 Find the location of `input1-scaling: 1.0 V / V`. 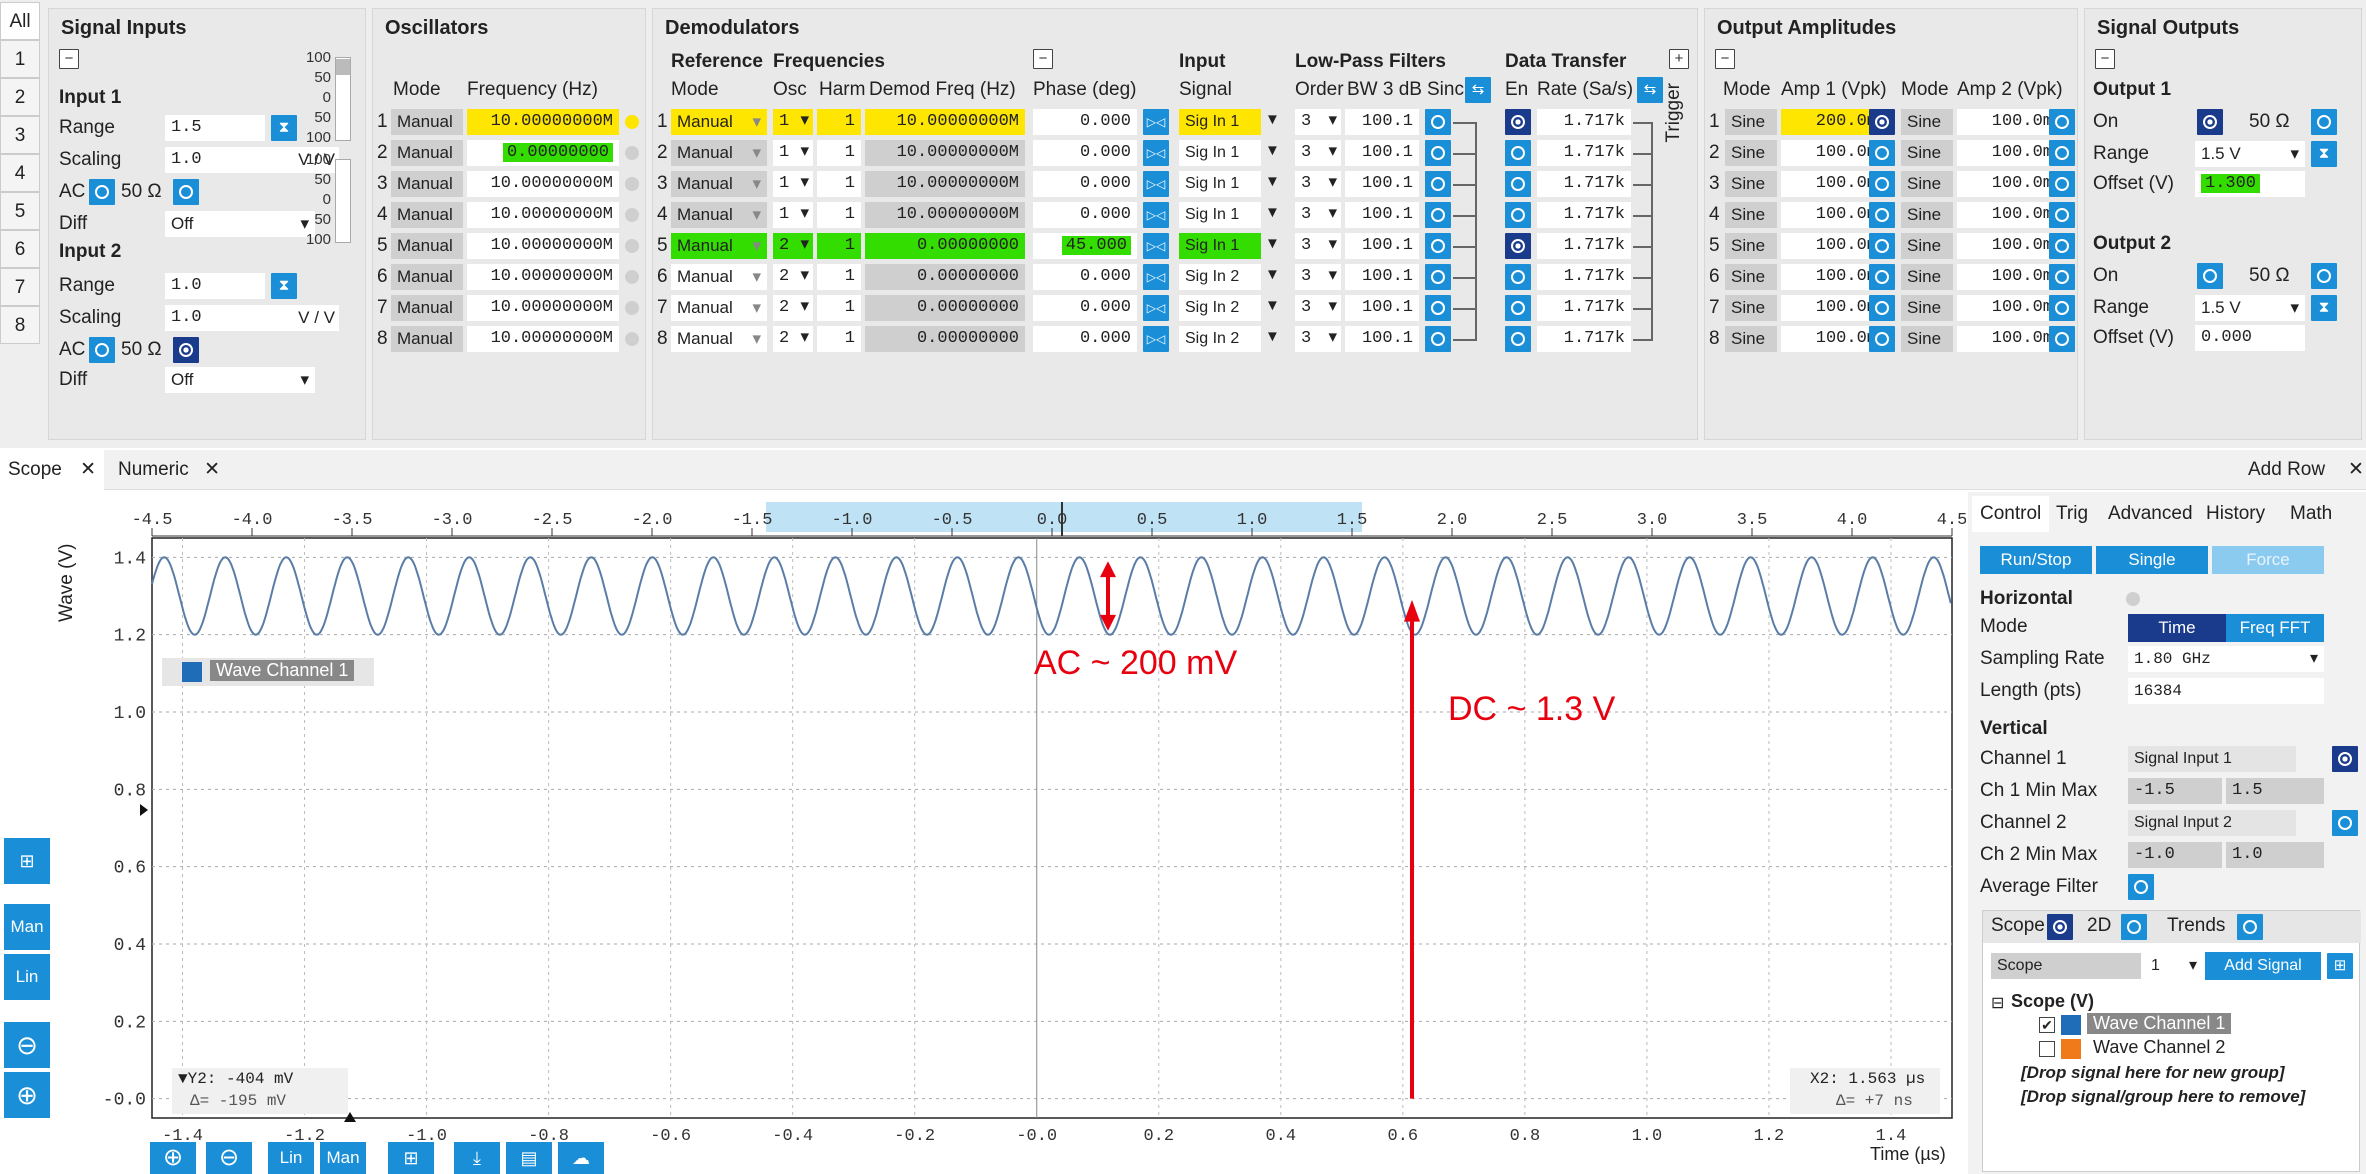

input1-scaling: 1.0 V / V is located at coordinates (252, 160).